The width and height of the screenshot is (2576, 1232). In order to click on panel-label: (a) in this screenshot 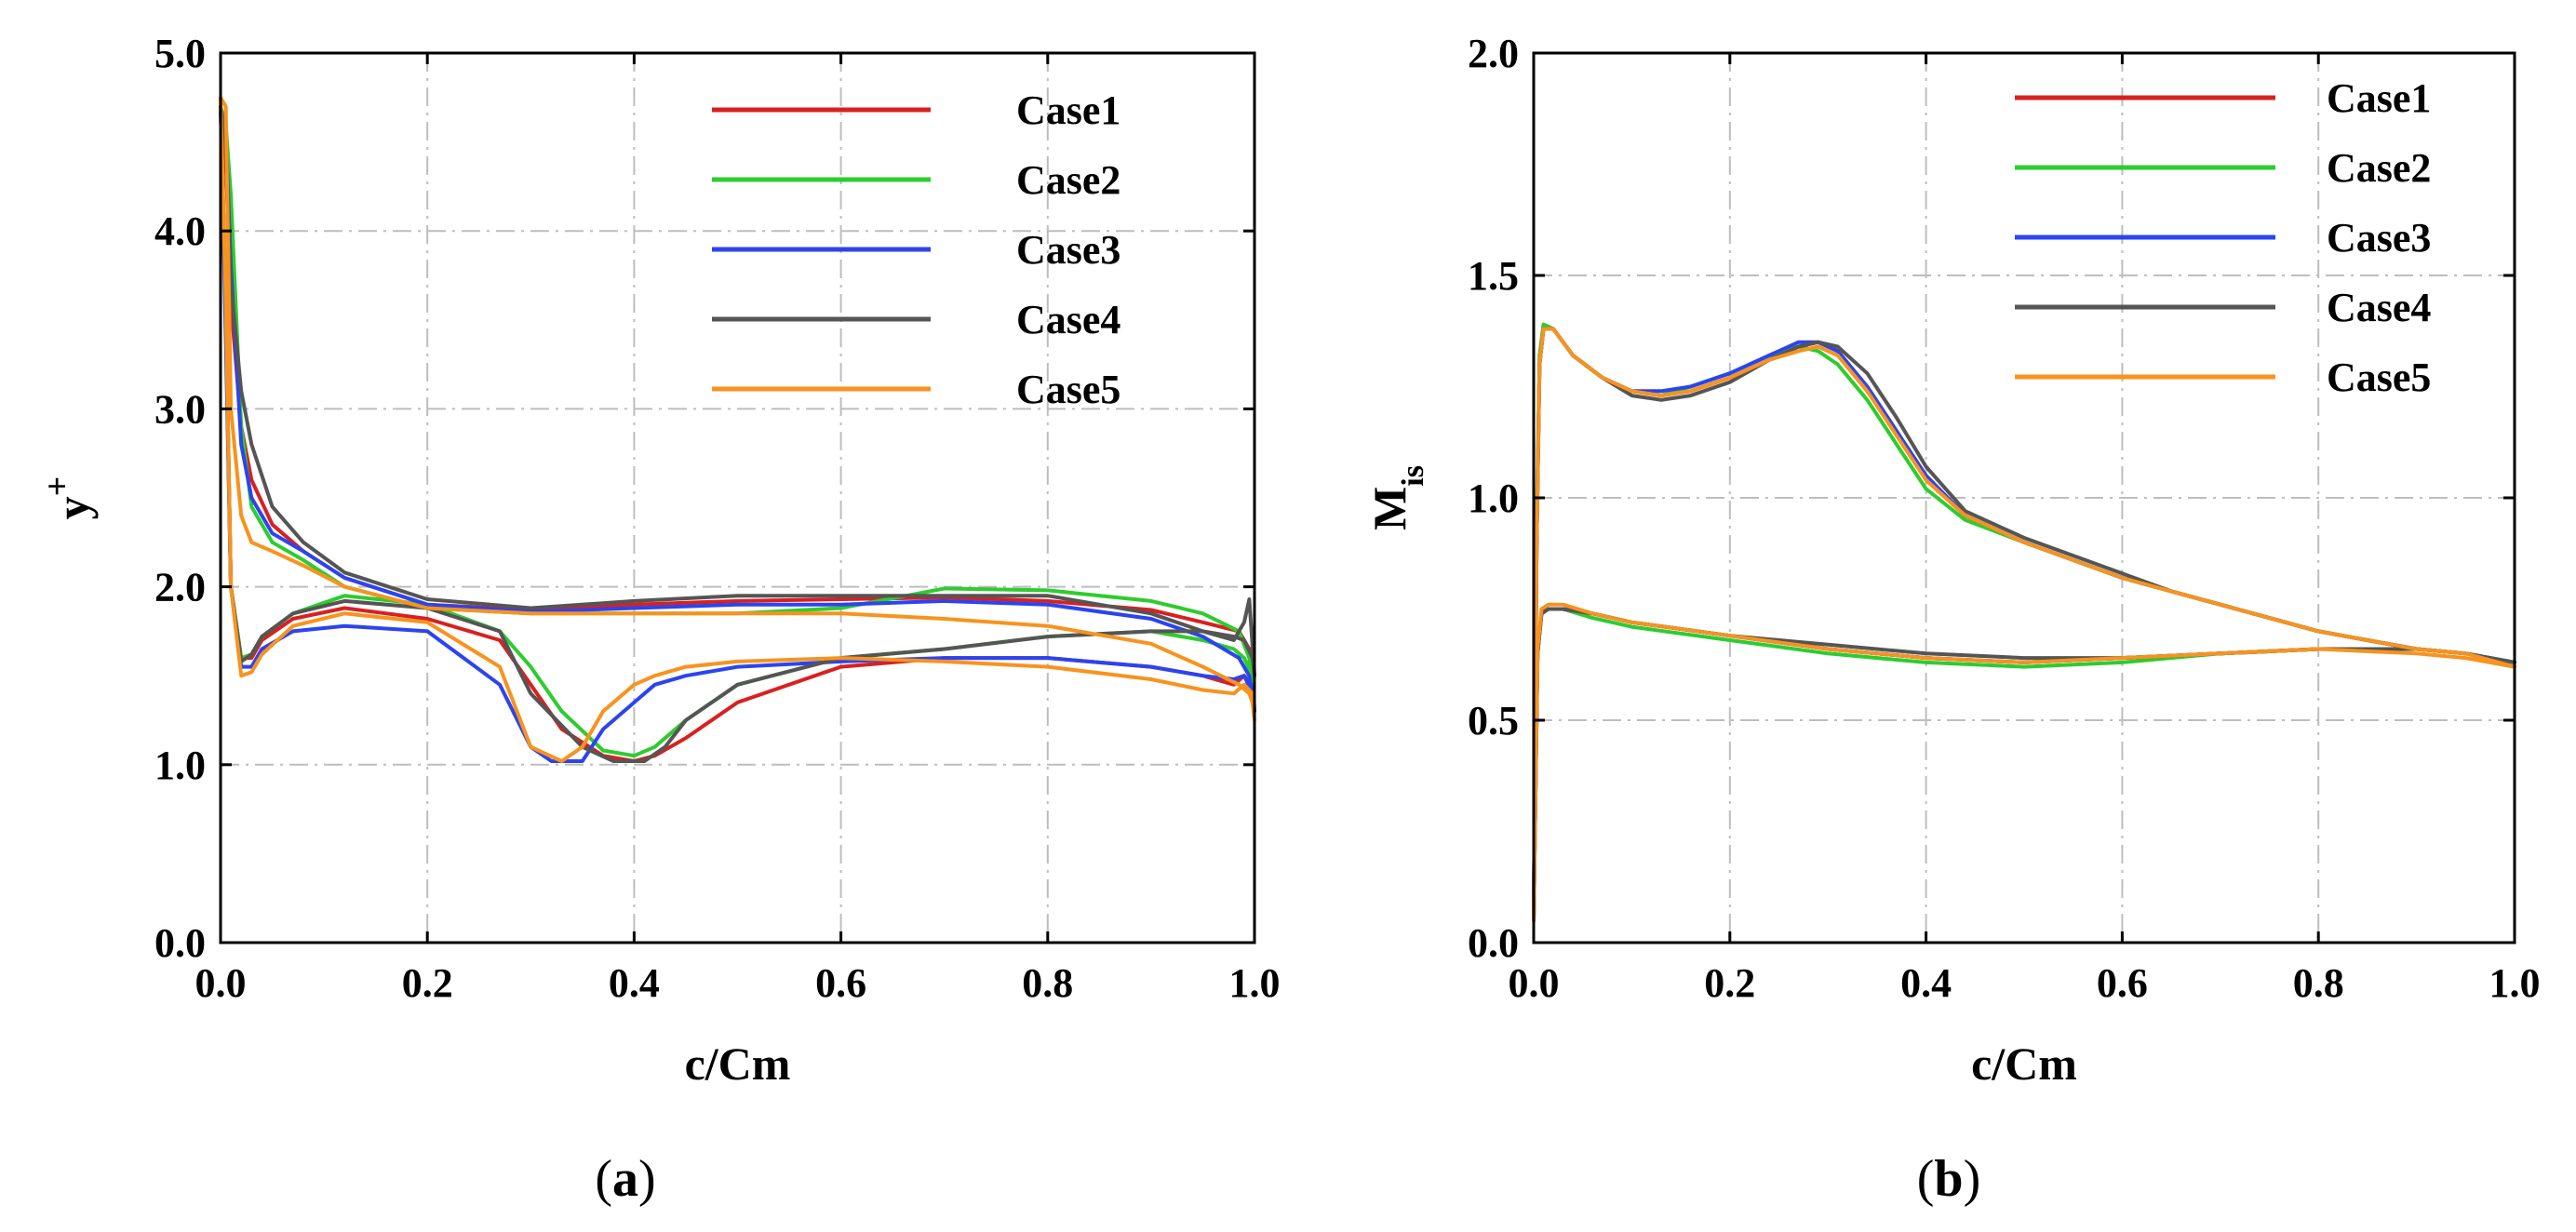, I will do `click(625, 1179)`.